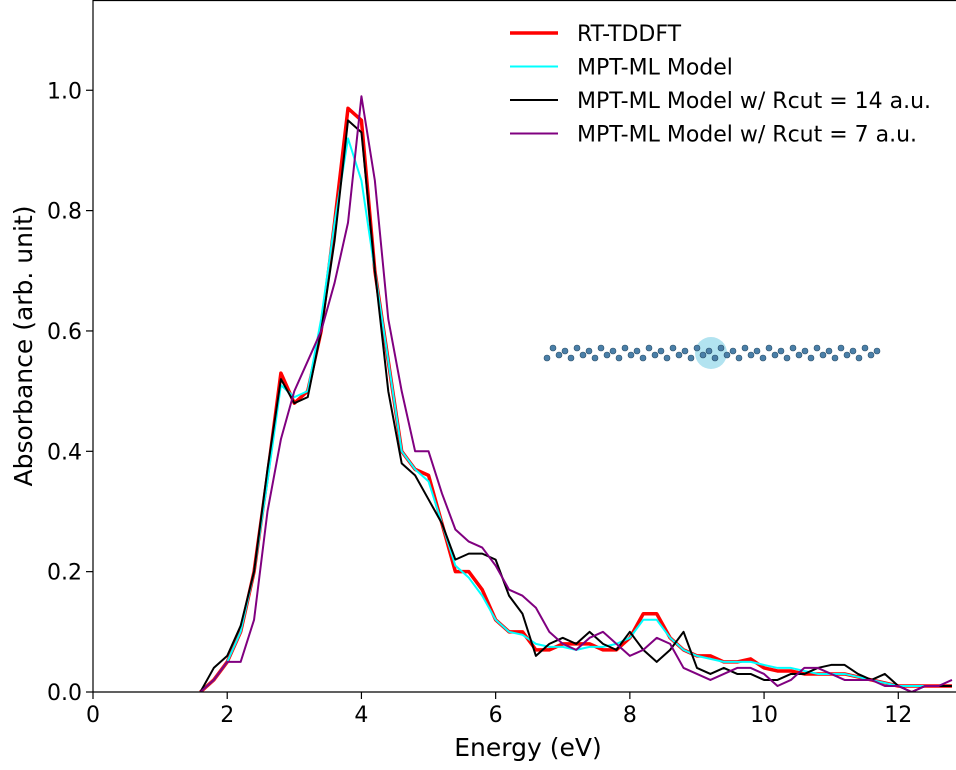 The width and height of the screenshot is (956, 770). Describe the element at coordinates (93, 715) in the screenshot. I see `x-tick-label: 0` at that location.